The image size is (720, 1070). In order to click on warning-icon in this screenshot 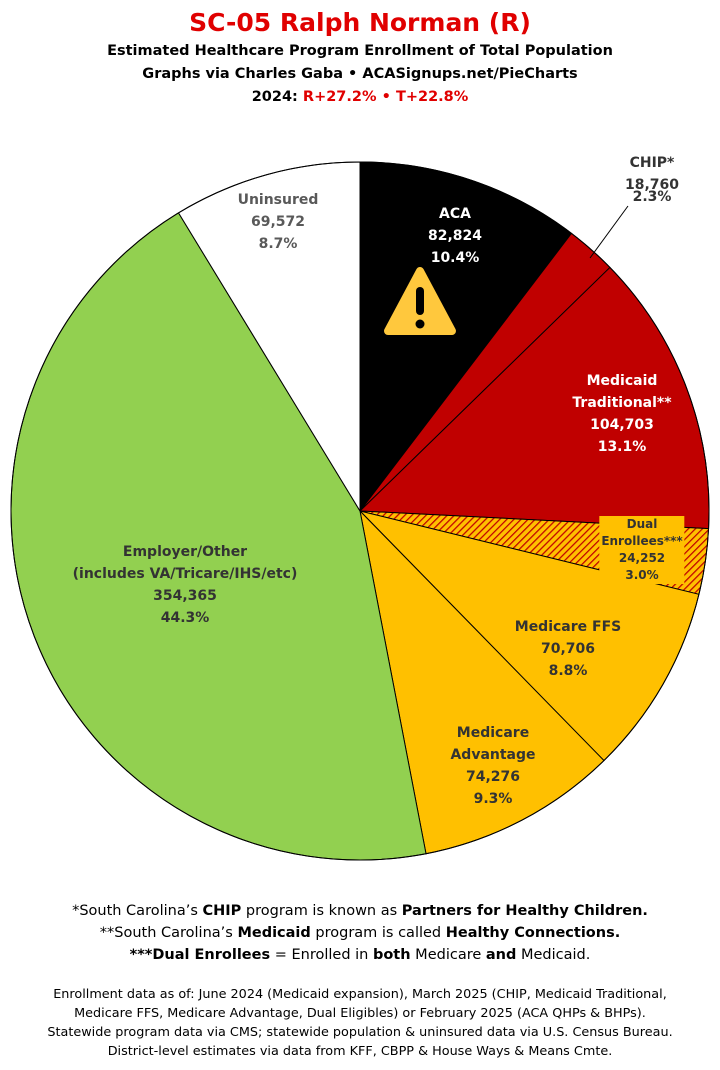, I will do `click(420, 301)`.